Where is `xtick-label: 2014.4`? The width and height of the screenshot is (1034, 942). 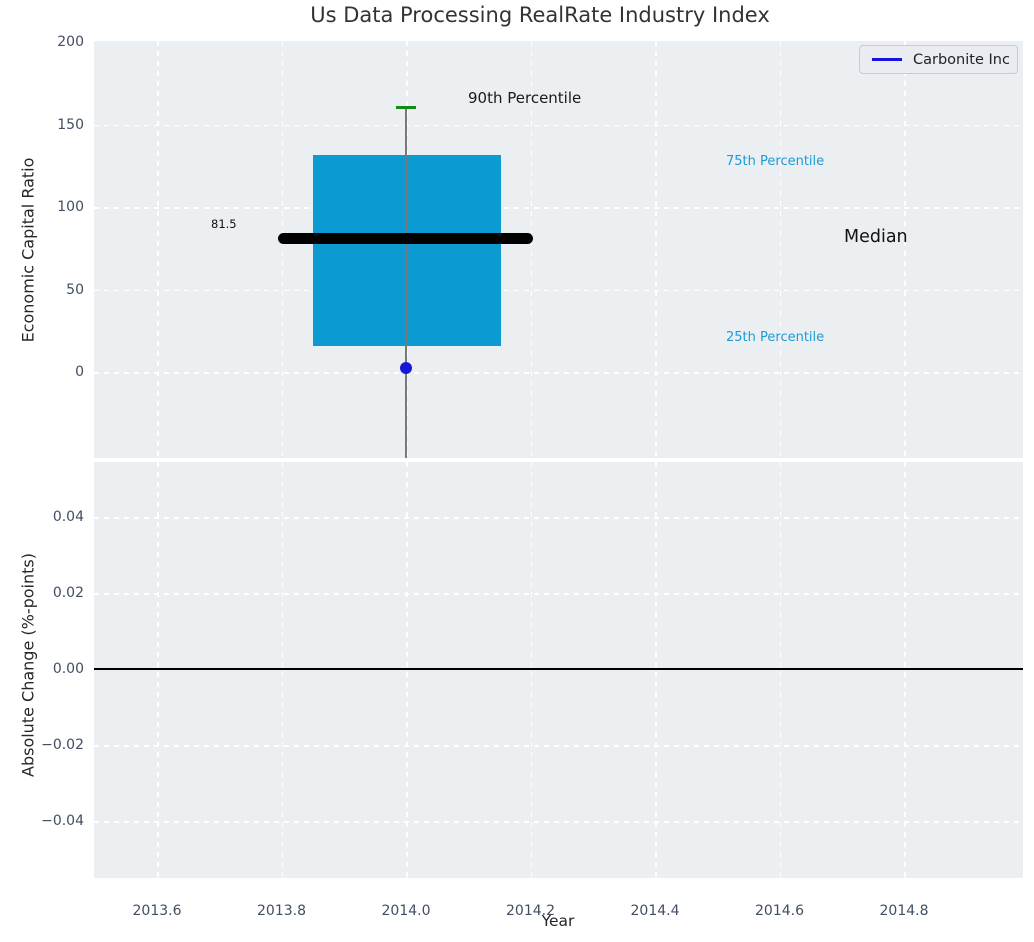 xtick-label: 2014.4 is located at coordinates (655, 911).